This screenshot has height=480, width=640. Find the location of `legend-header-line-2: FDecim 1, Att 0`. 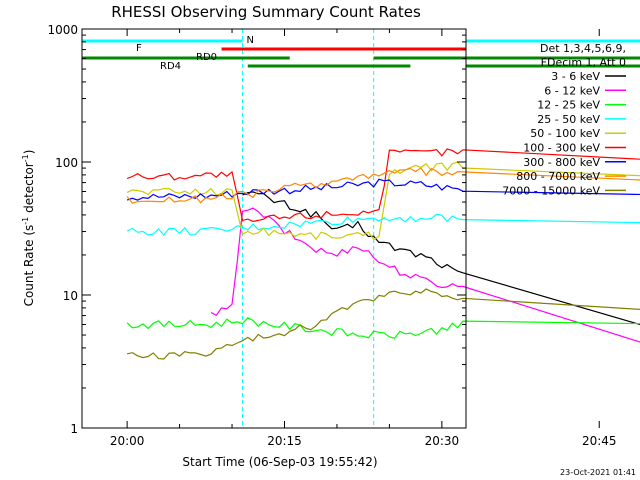

legend-header-line-2: FDecim 1, Att 0 is located at coordinates (583, 62).